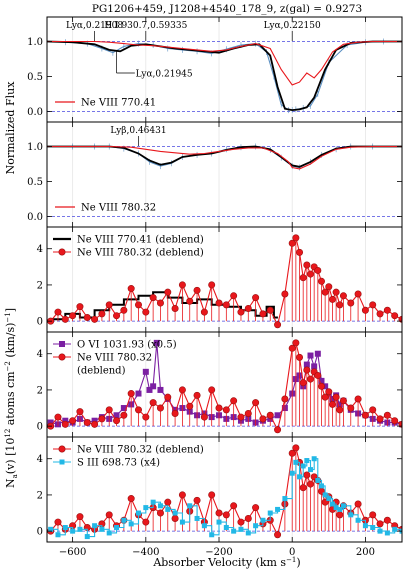  I want to click on y-label-part: 12, so click(8, 433).